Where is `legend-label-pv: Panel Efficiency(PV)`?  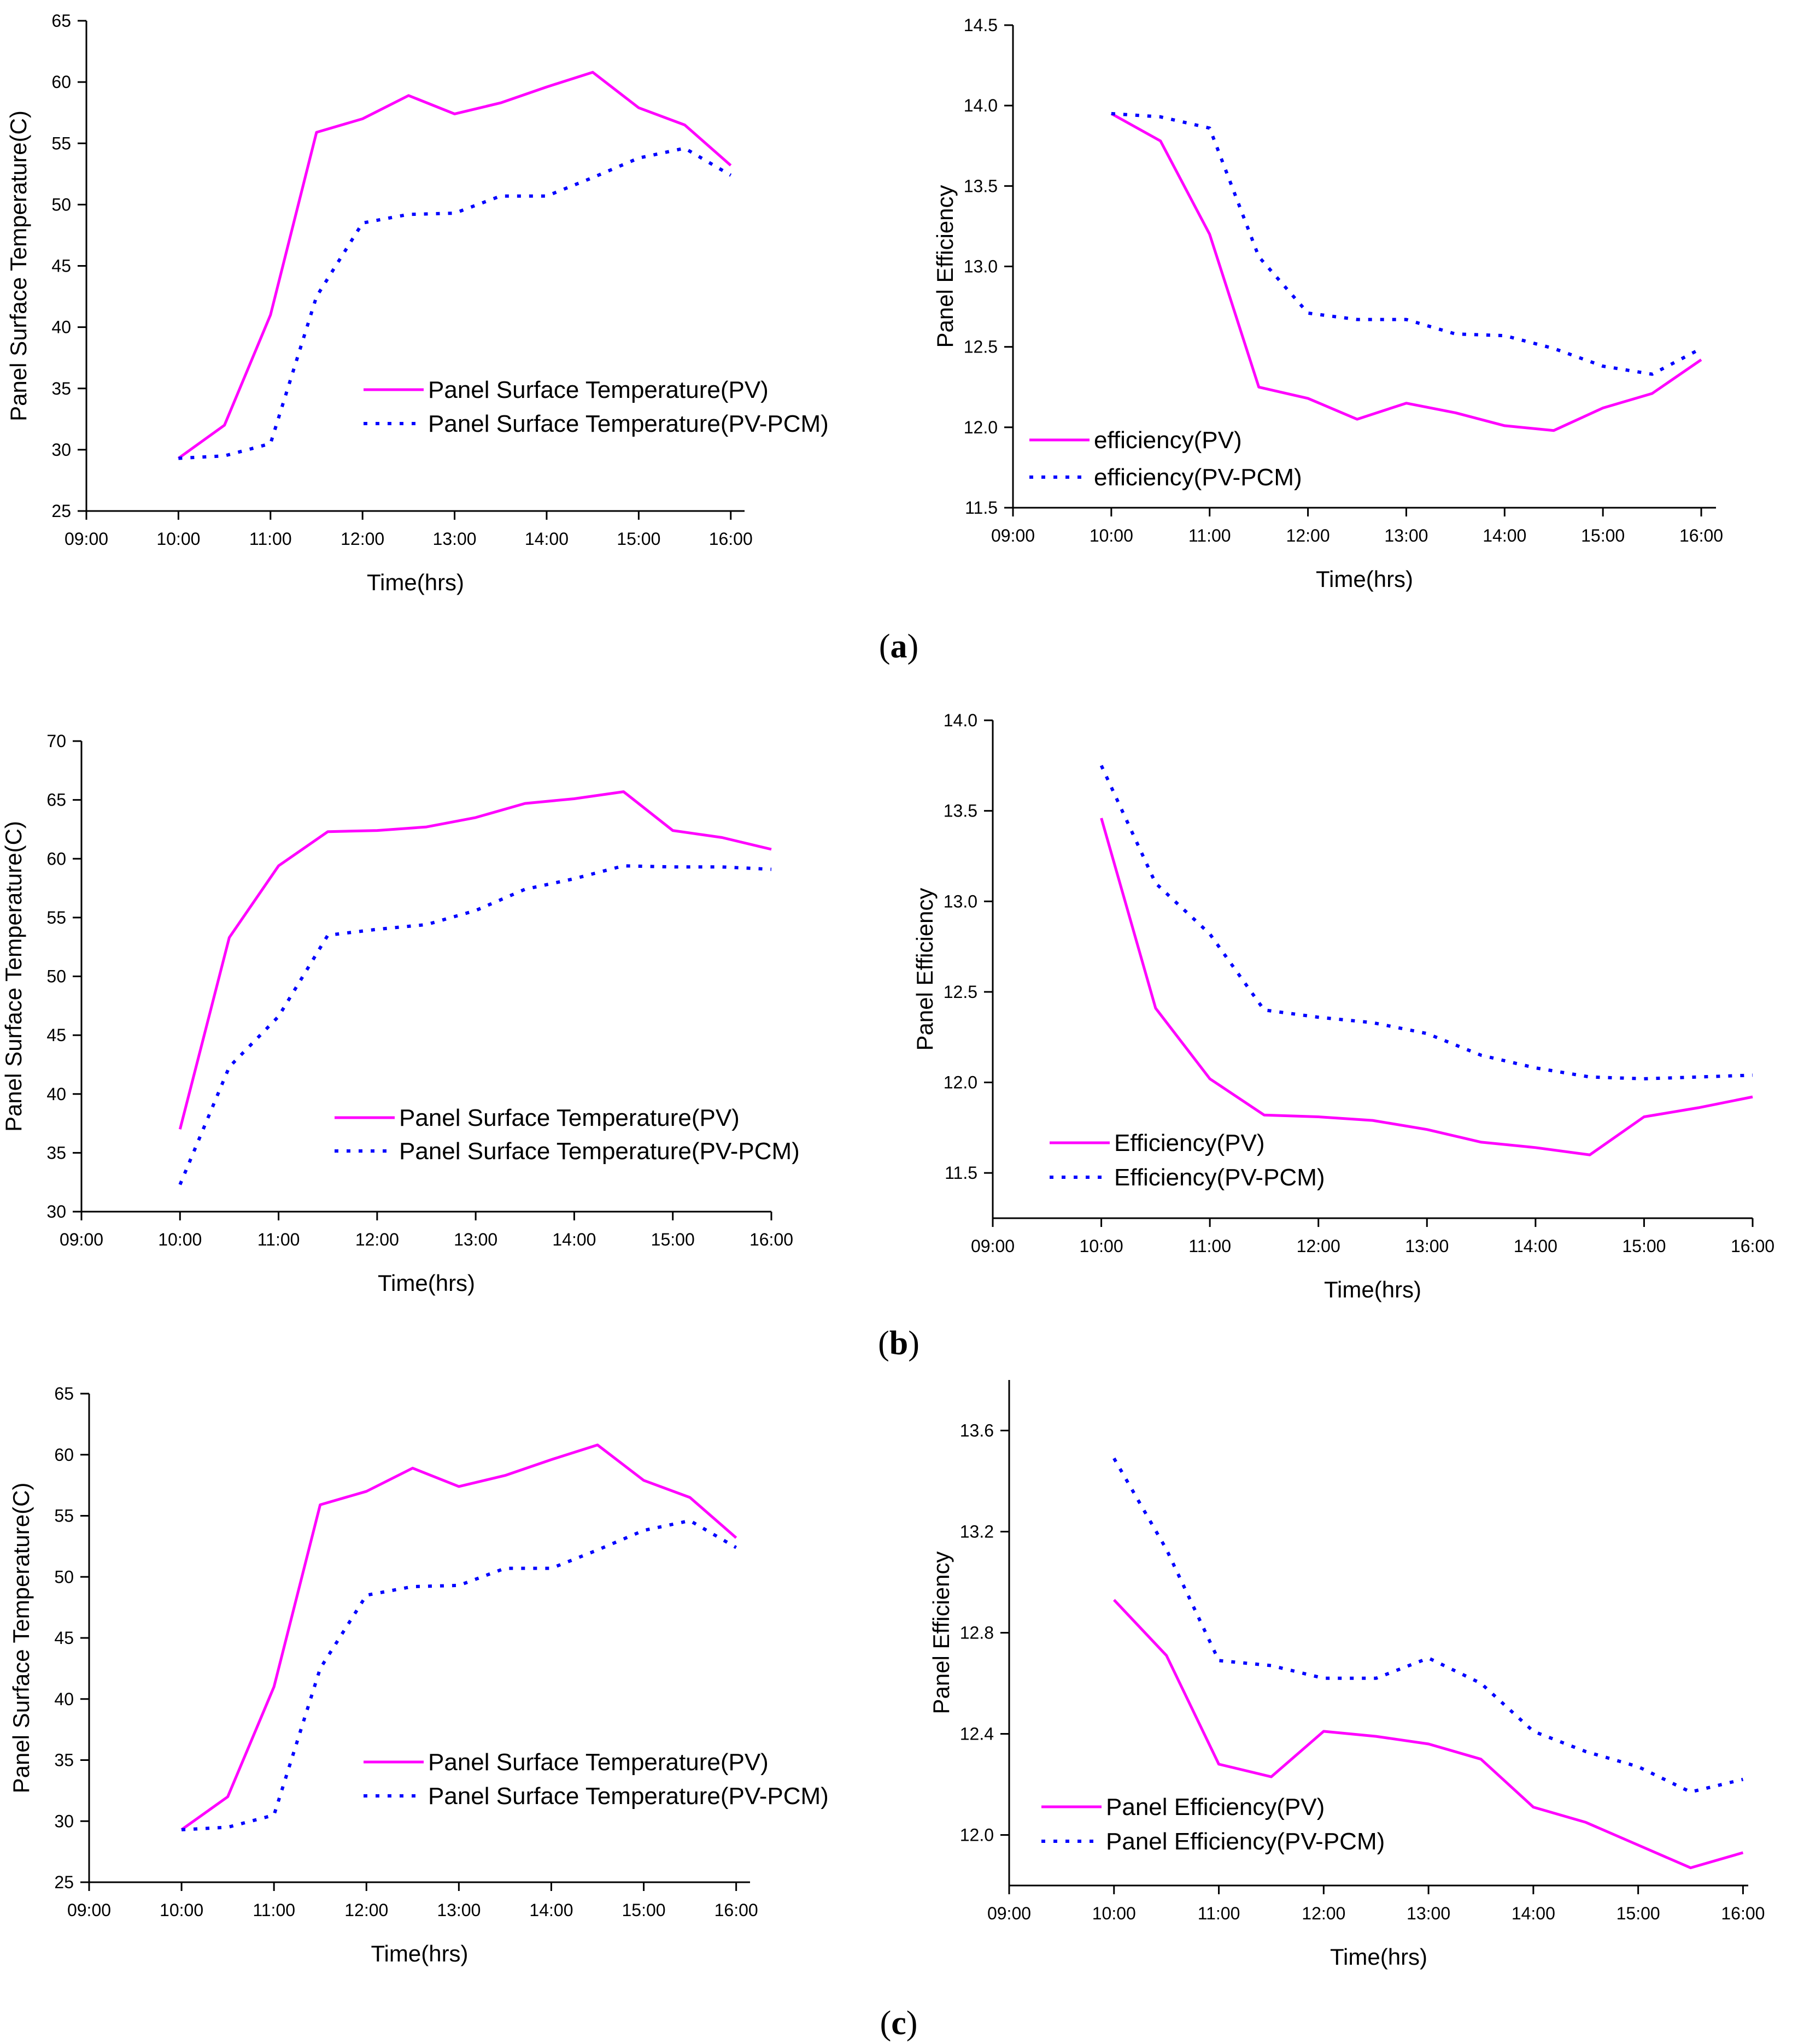 legend-label-pv: Panel Efficiency(PV) is located at coordinates (1215, 1807).